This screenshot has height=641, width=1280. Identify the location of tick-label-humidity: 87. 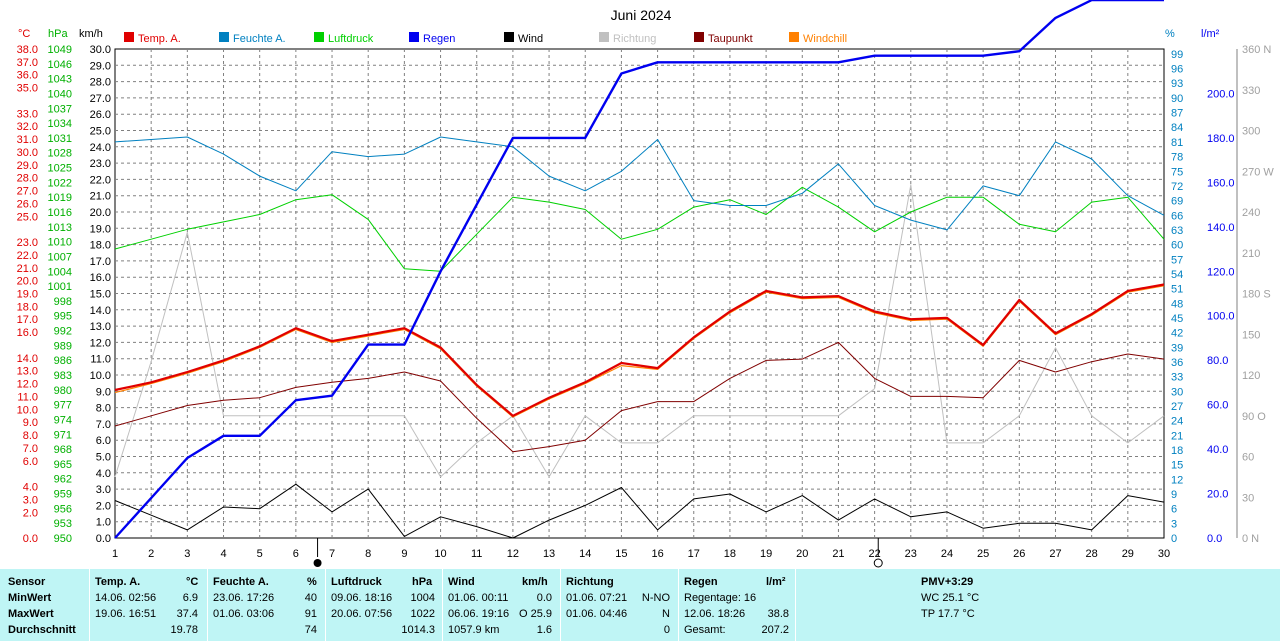
(1177, 114).